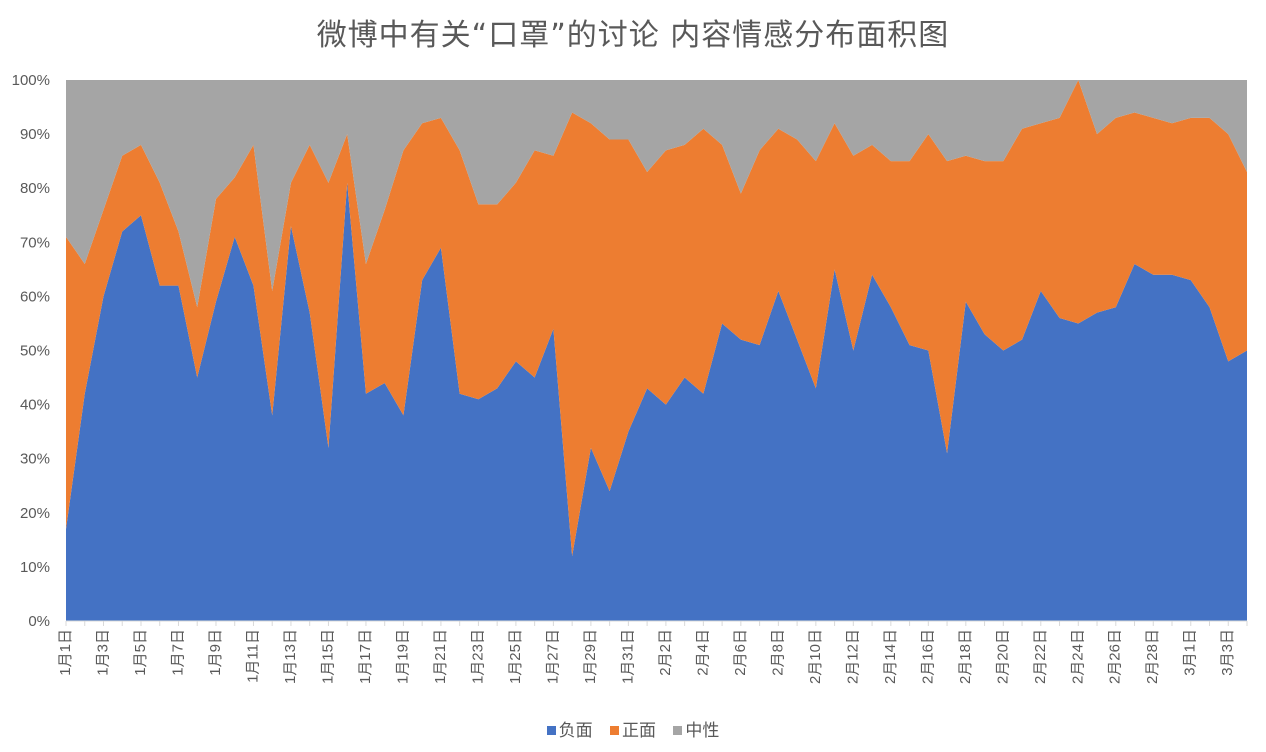  What do you see at coordinates (327, 656) in the screenshot?
I see `x-tick-label: 1月15日` at bounding box center [327, 656].